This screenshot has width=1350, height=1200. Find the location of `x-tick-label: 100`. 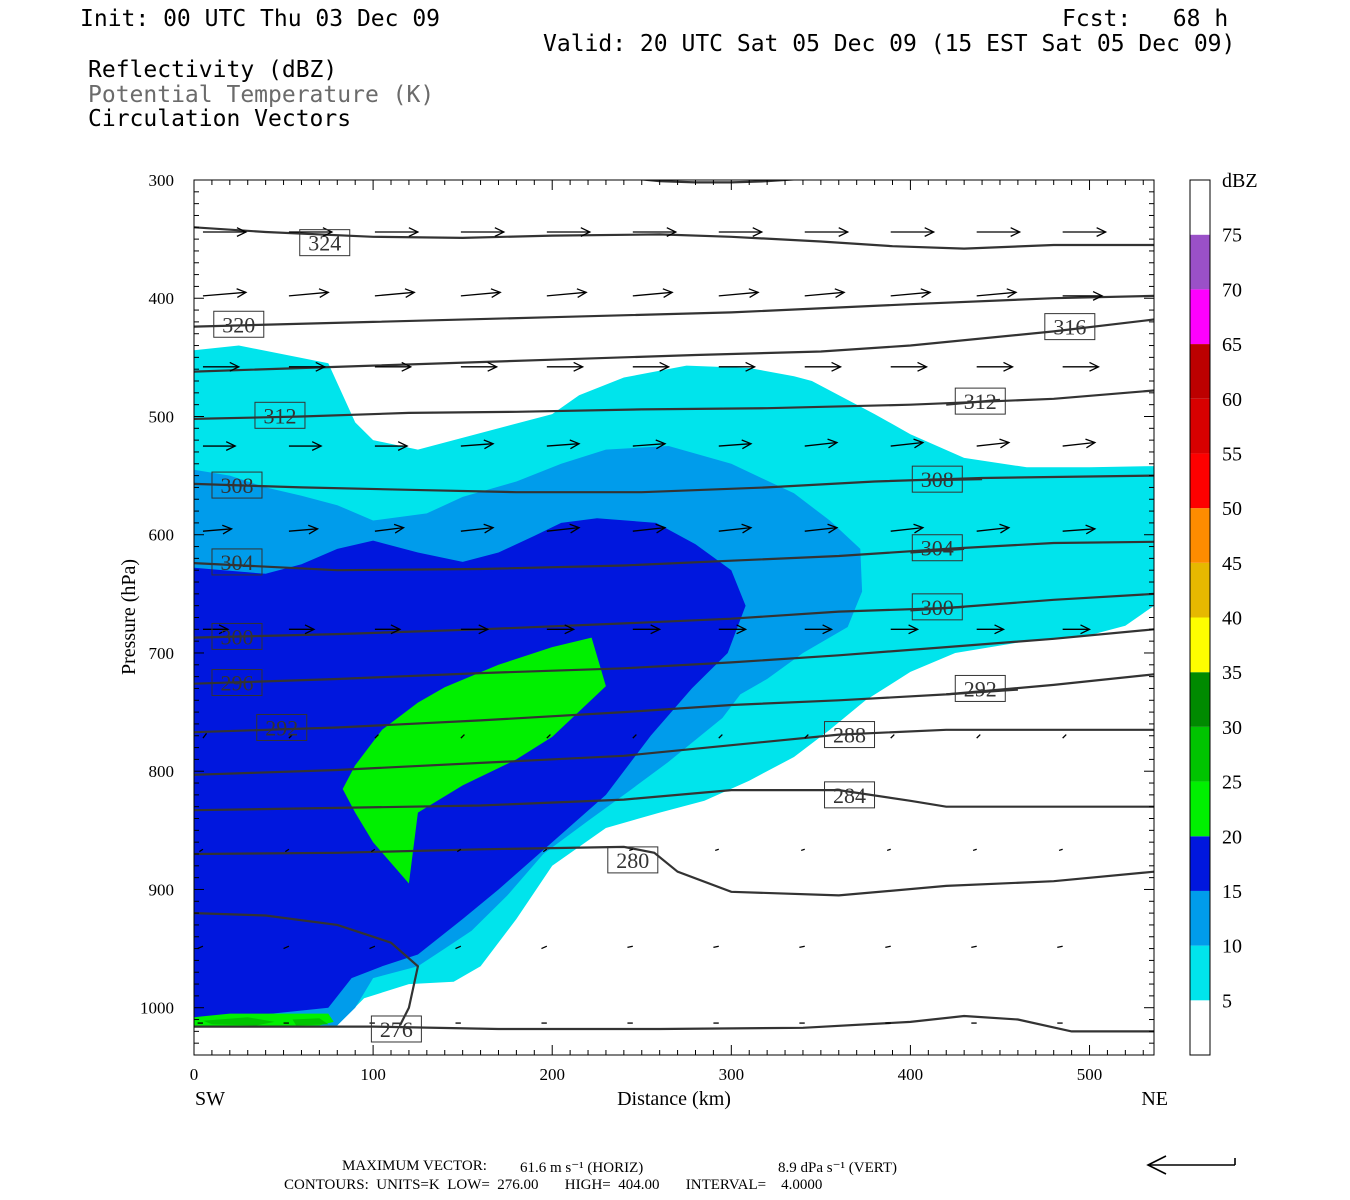

x-tick-label: 100 is located at coordinates (373, 1074).